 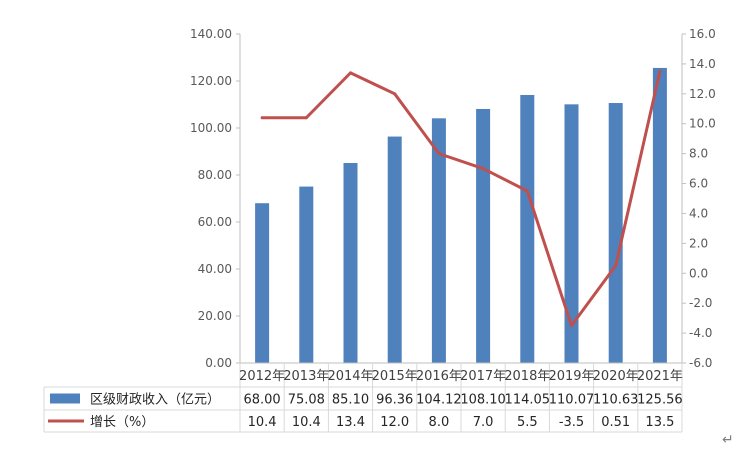 I want to click on category-label: 2018年, so click(x=527, y=376).